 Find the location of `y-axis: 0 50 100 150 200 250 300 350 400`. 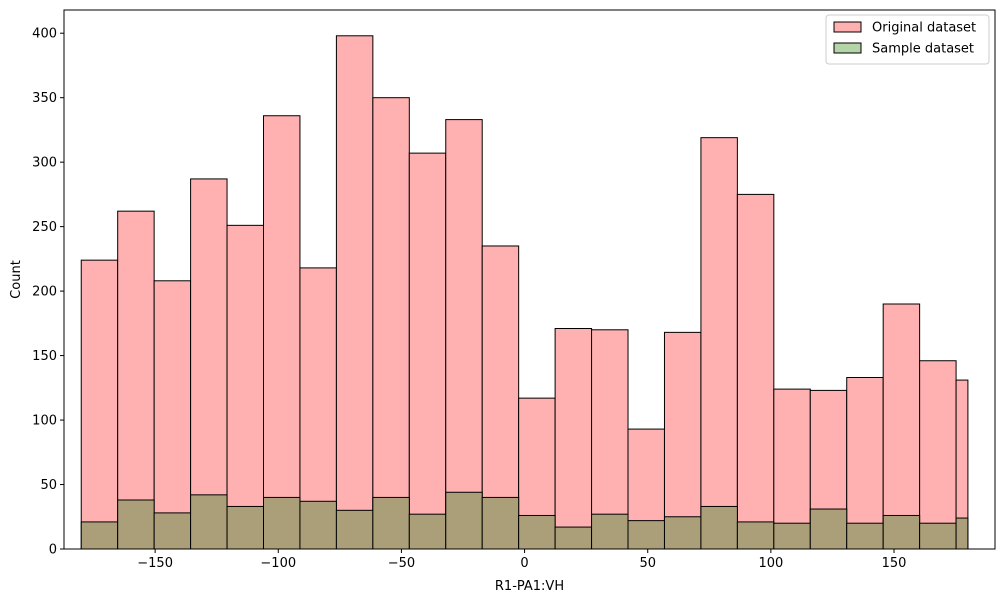

y-axis: 0 50 100 150 200 250 300 350 400 is located at coordinates (48, 292).